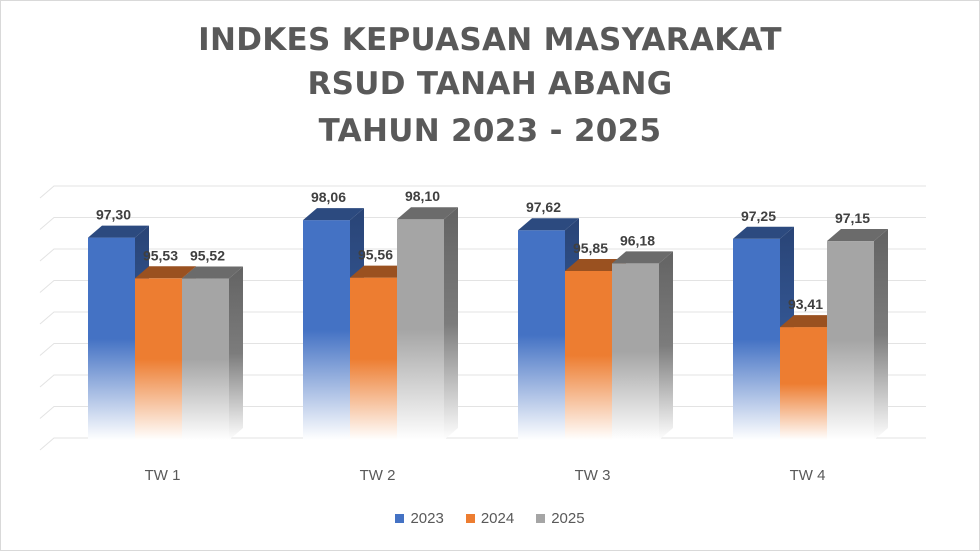  Describe the element at coordinates (568, 518) in the screenshot. I see `legend-label: 2025` at that location.